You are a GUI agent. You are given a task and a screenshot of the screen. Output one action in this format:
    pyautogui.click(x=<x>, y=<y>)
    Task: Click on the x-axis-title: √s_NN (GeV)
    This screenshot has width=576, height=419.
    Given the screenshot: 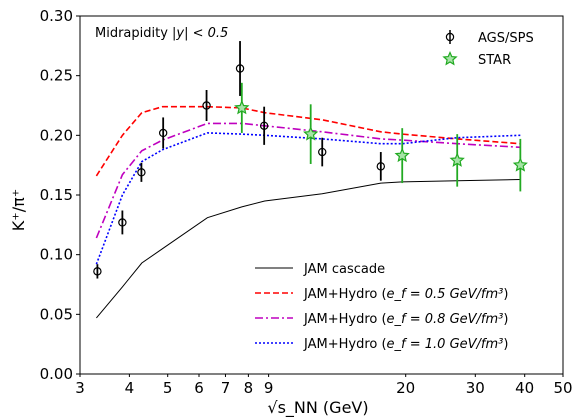 What is the action you would take?
    pyautogui.click(x=317, y=408)
    